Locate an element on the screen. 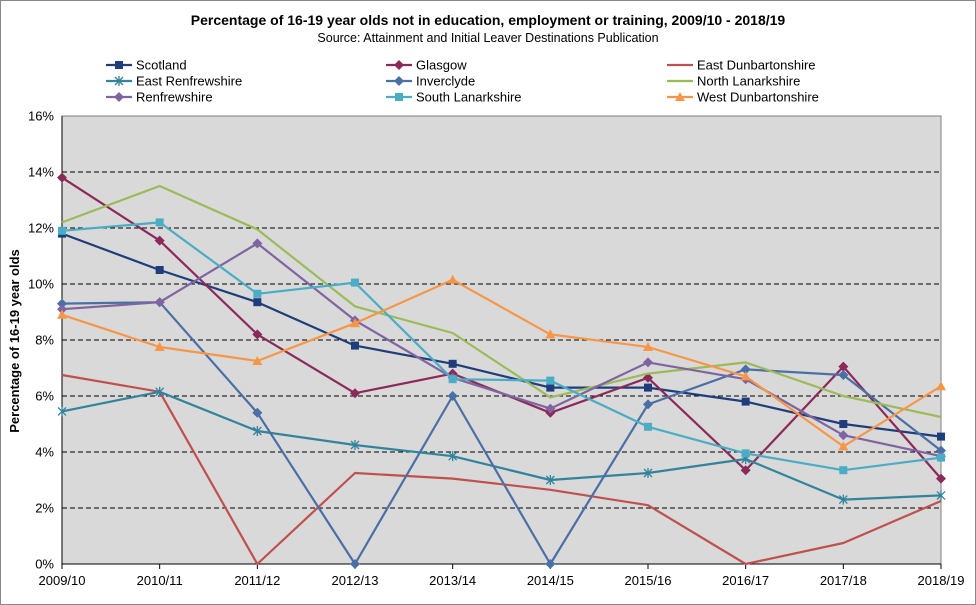  legend-label: Scotland is located at coordinates (161, 65).